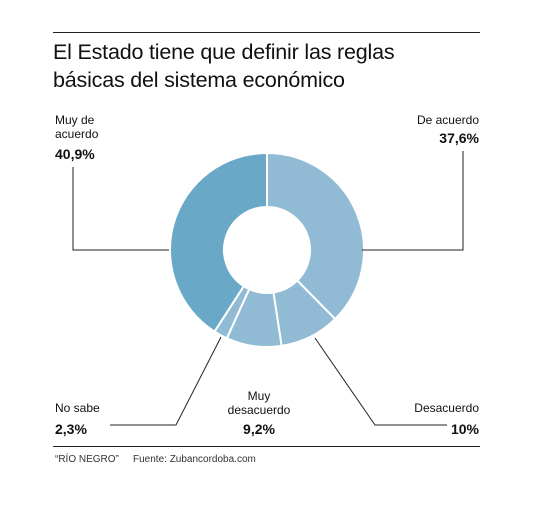  Describe the element at coordinates (259, 429) in the screenshot. I see `value-muy-desacuerdo: 9,2%` at that location.